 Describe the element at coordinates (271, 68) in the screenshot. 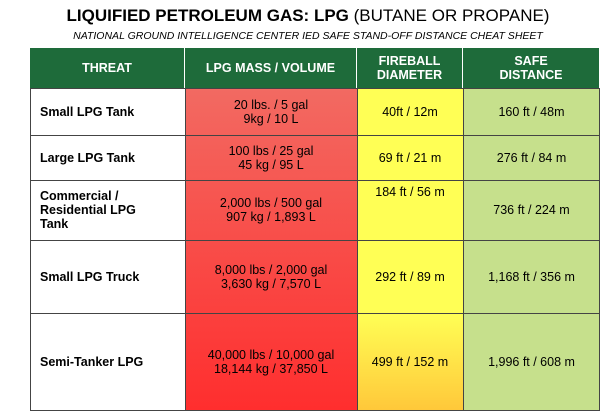

I see `column-header: LPG MASS / VOLUME` at that location.